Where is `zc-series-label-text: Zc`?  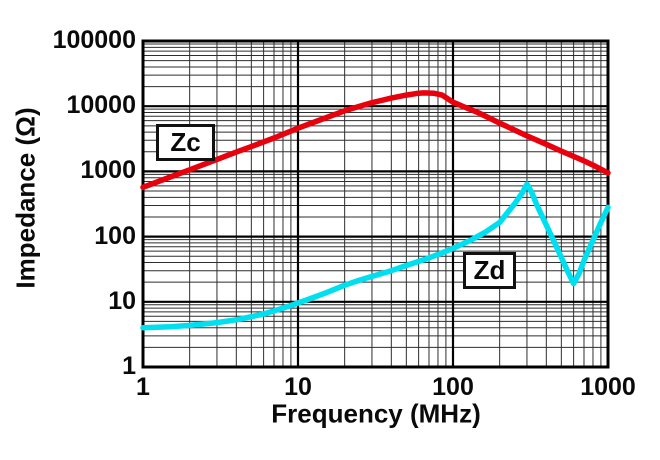
zc-series-label-text: Zc is located at coordinates (185, 142).